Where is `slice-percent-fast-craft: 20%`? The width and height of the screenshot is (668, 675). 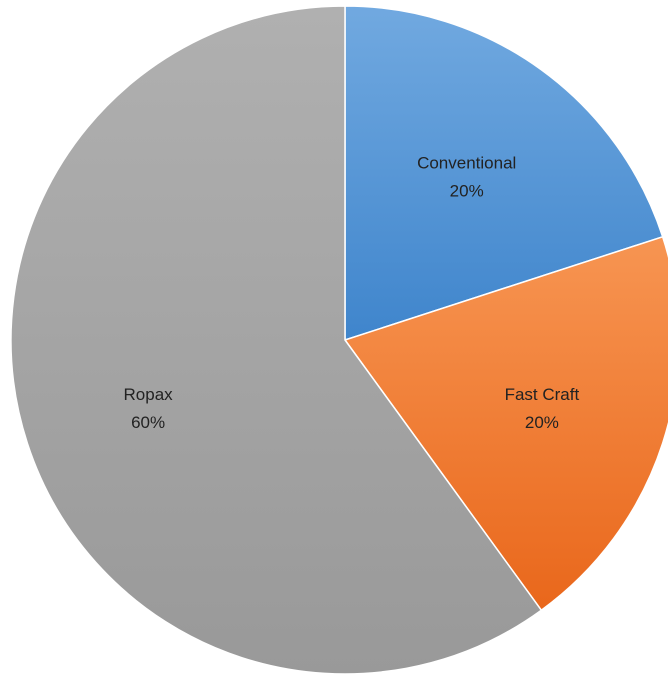 slice-percent-fast-craft: 20% is located at coordinates (542, 422).